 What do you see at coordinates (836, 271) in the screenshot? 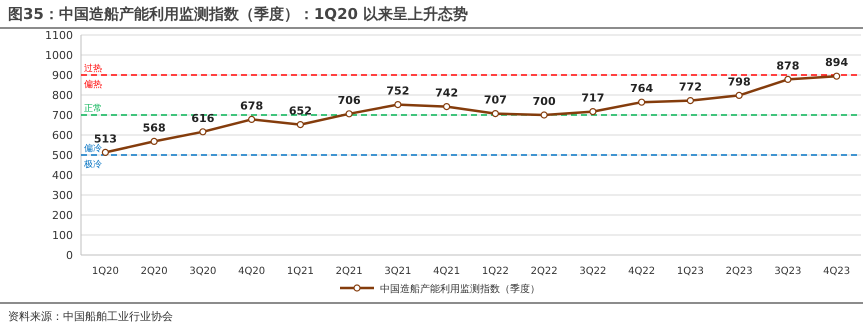
I see `x-tick-label: 4Q23` at bounding box center [836, 271].